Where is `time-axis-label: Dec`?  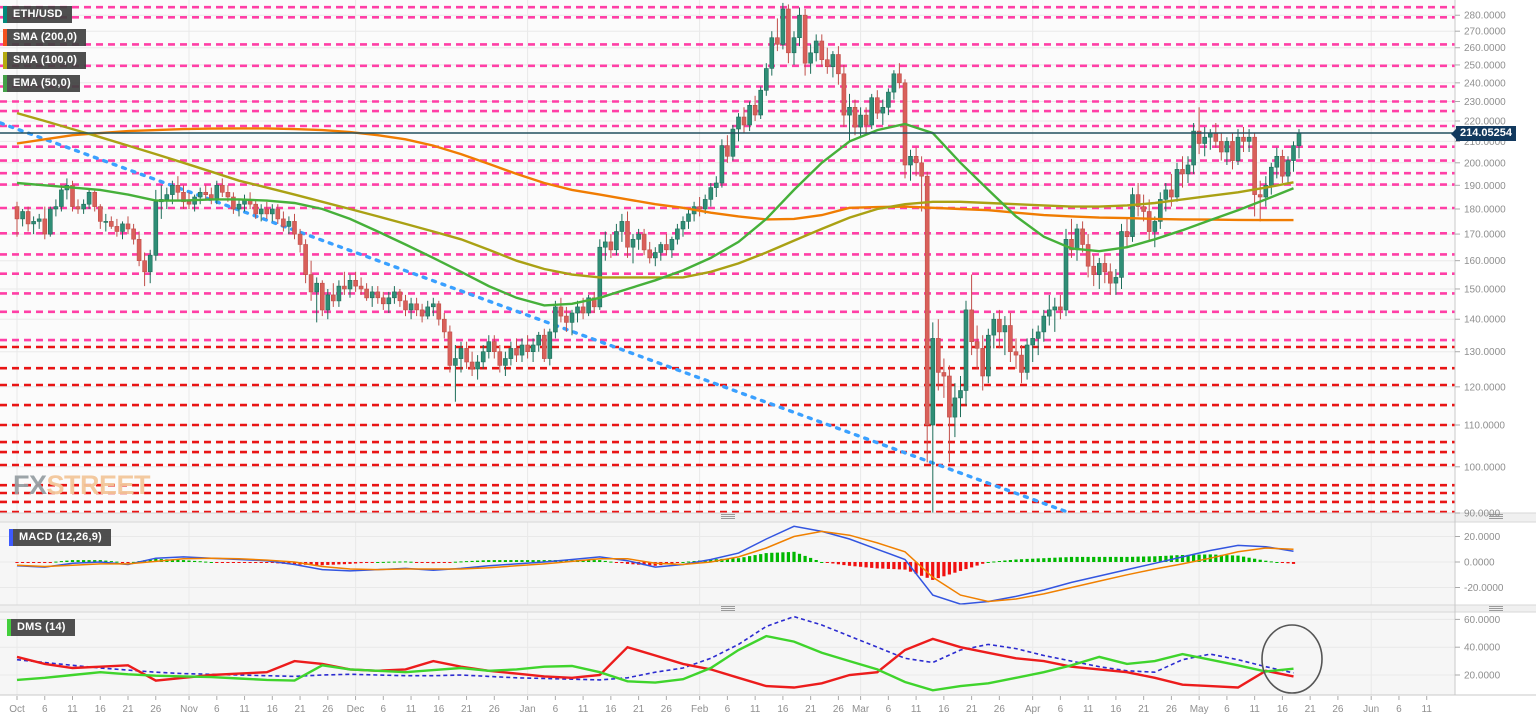 time-axis-label: Dec is located at coordinates (356, 709).